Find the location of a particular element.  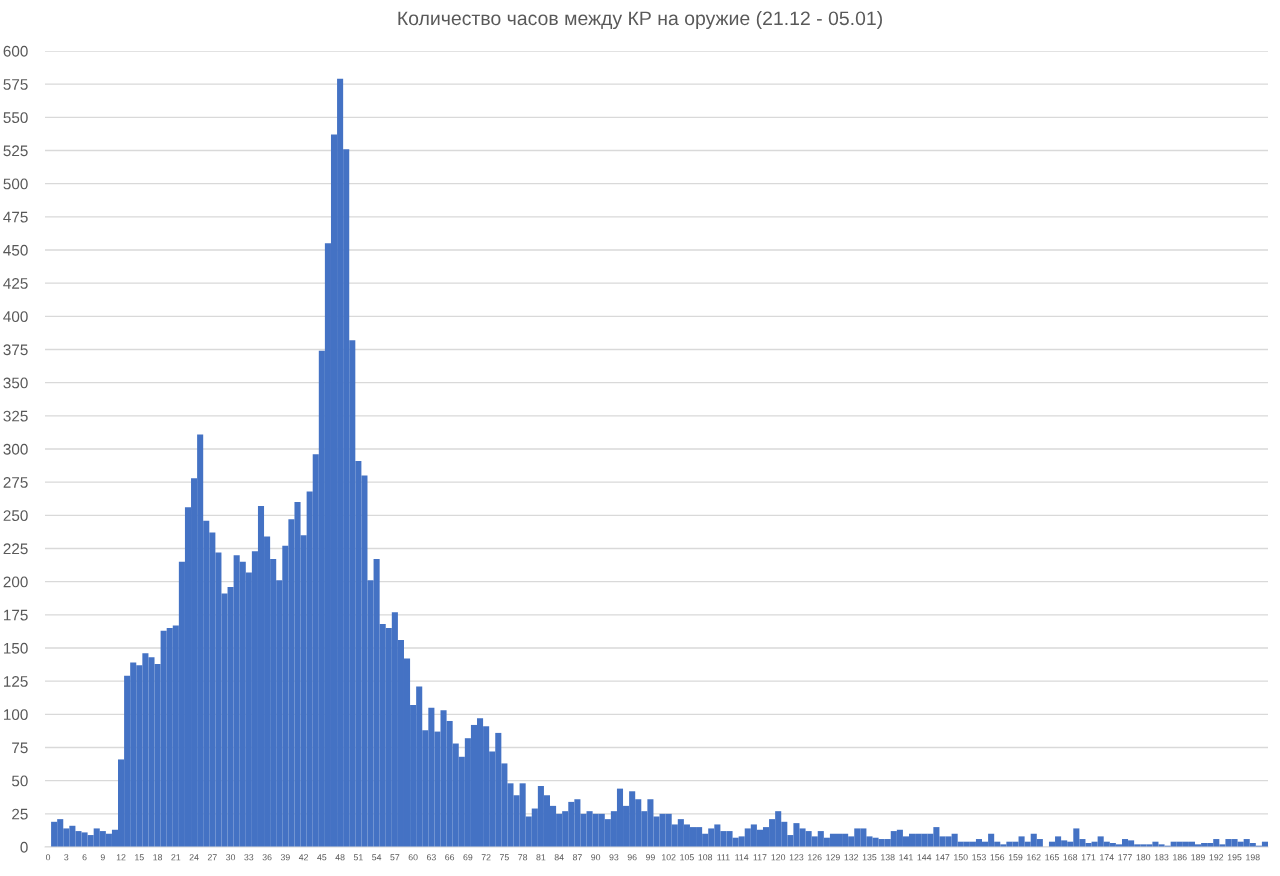

x-tick-label: 51 is located at coordinates (358, 857).